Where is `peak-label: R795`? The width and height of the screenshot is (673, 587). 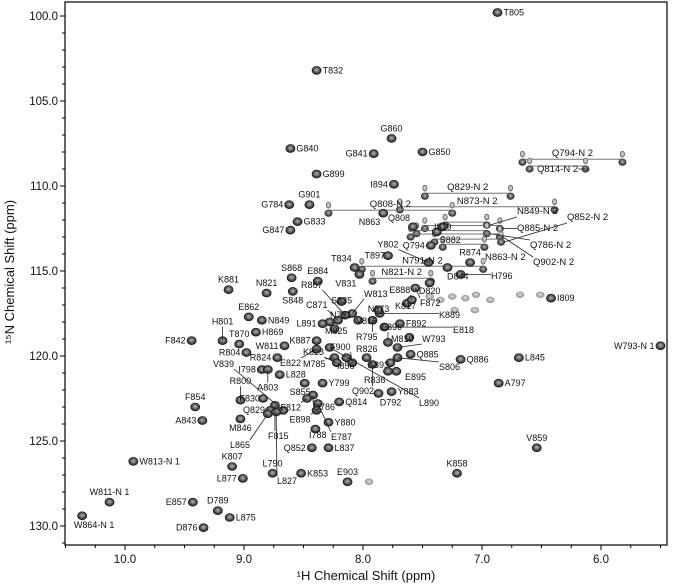 peak-label: R795 is located at coordinates (367, 337).